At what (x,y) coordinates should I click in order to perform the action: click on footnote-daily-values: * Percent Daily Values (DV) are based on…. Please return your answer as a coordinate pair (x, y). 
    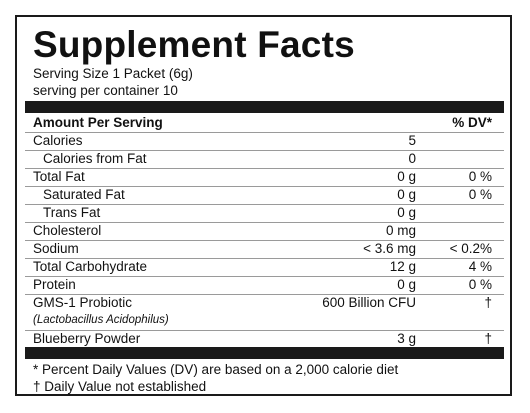
    Looking at the image, I should click on (216, 369).